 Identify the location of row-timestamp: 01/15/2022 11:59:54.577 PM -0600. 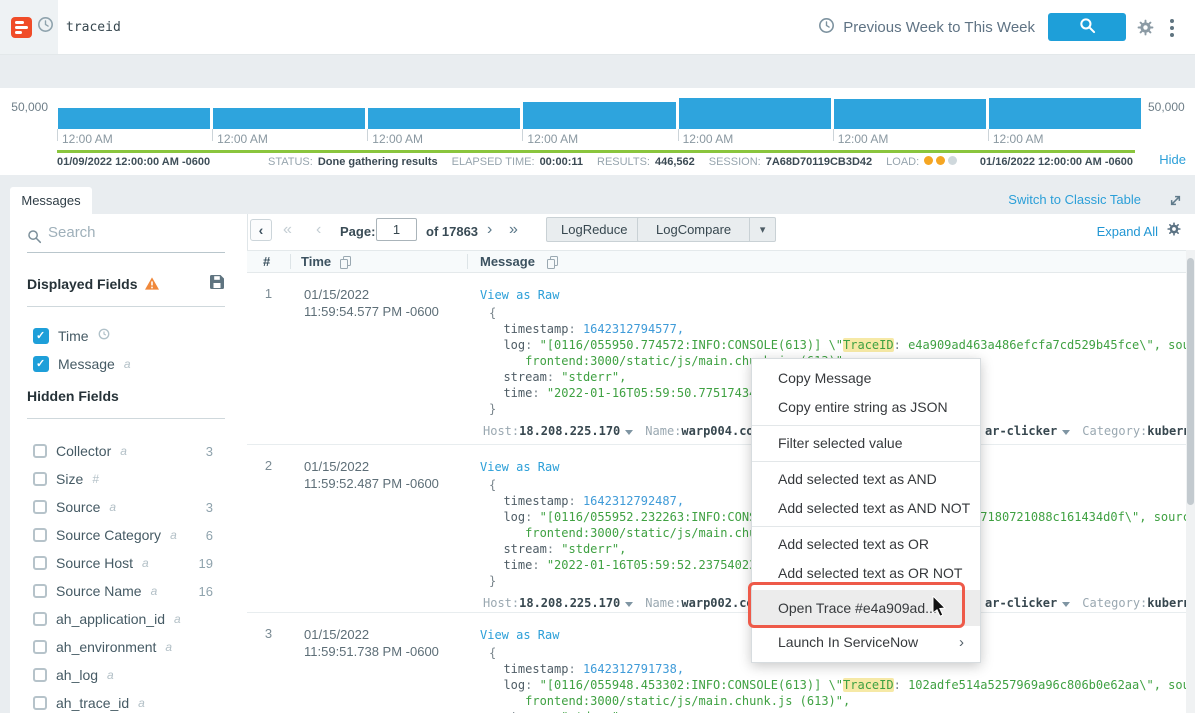
(371, 303).